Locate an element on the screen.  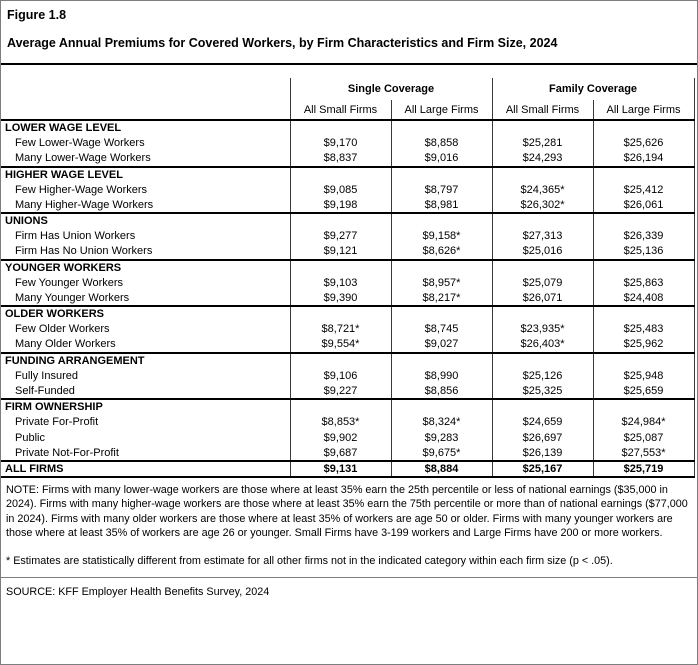
value-cell: $9,016 is located at coordinates (441, 159).